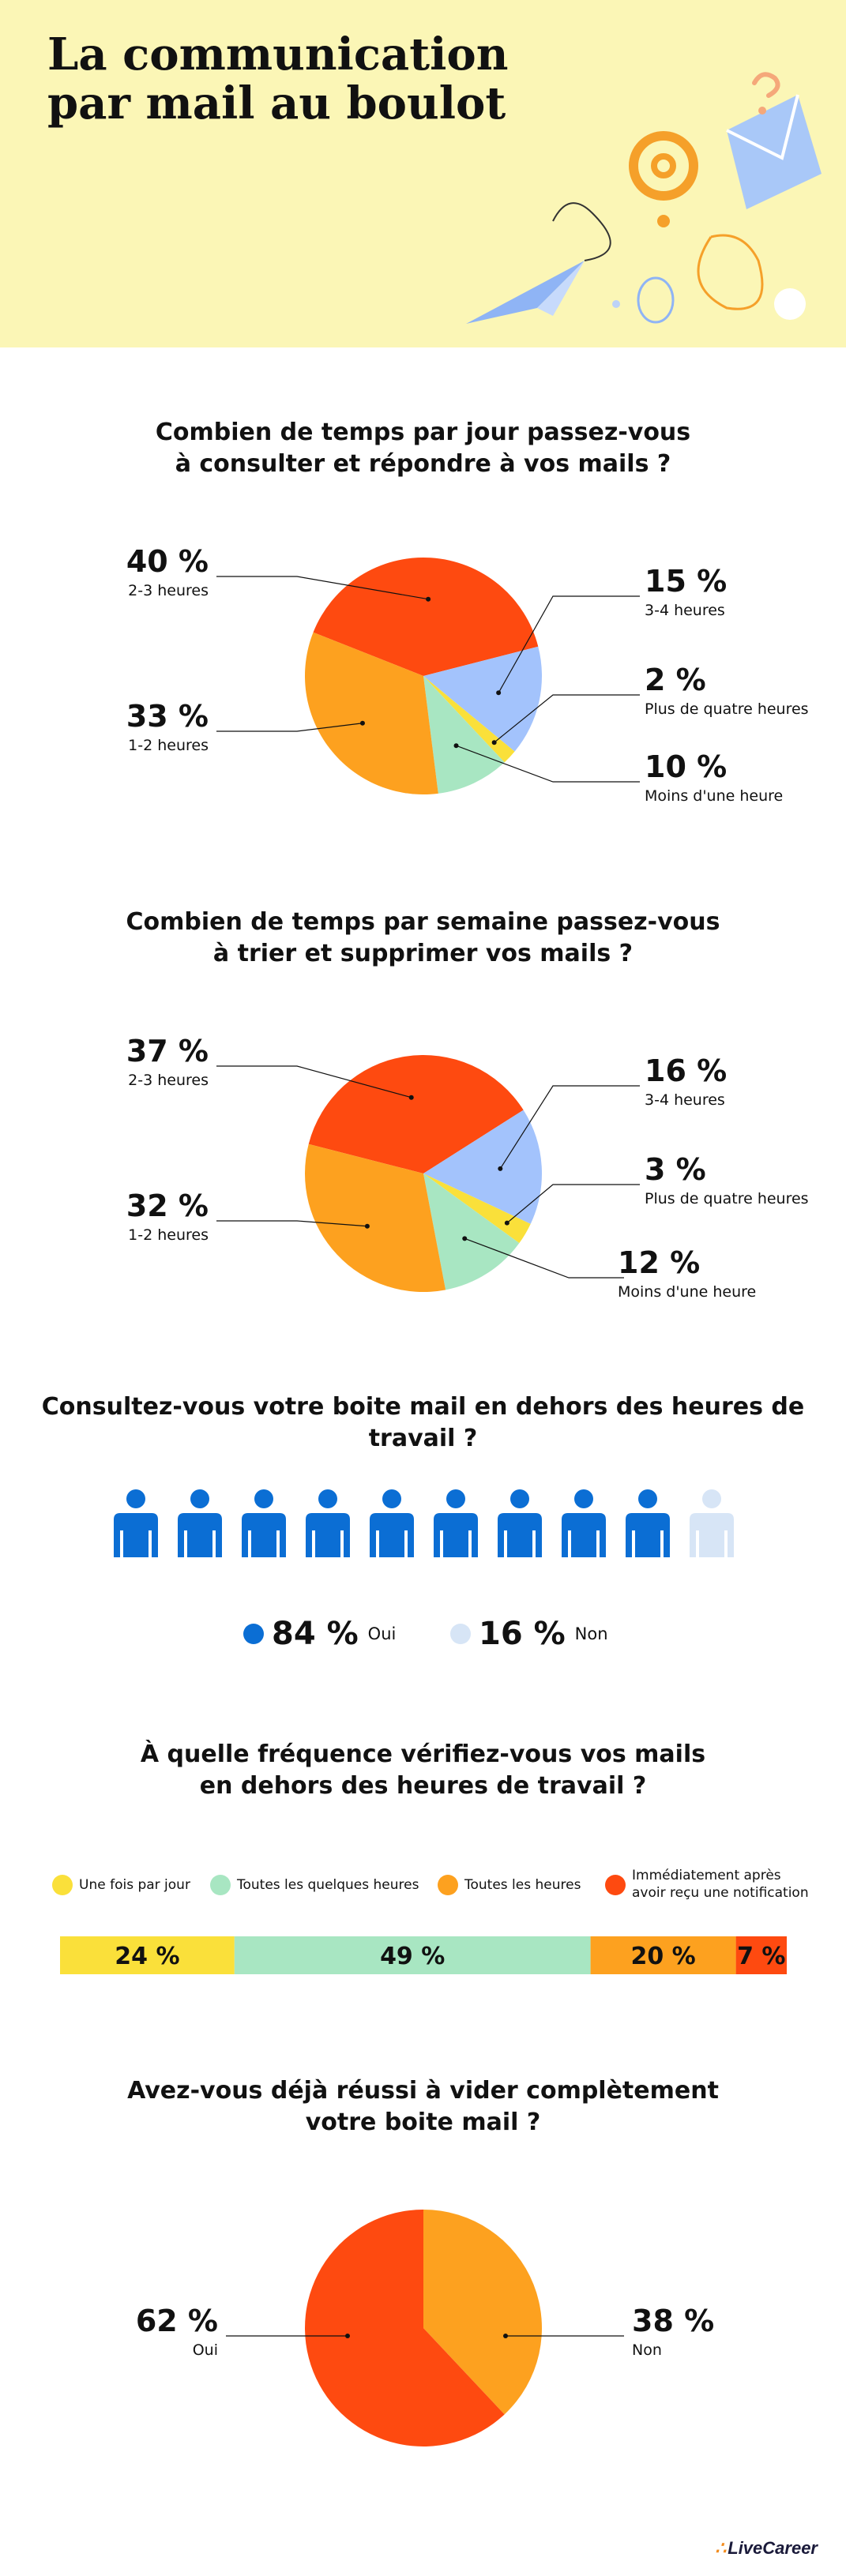 The image size is (846, 2576). Describe the element at coordinates (460, 1634) in the screenshot. I see `no-dot-icon` at that location.